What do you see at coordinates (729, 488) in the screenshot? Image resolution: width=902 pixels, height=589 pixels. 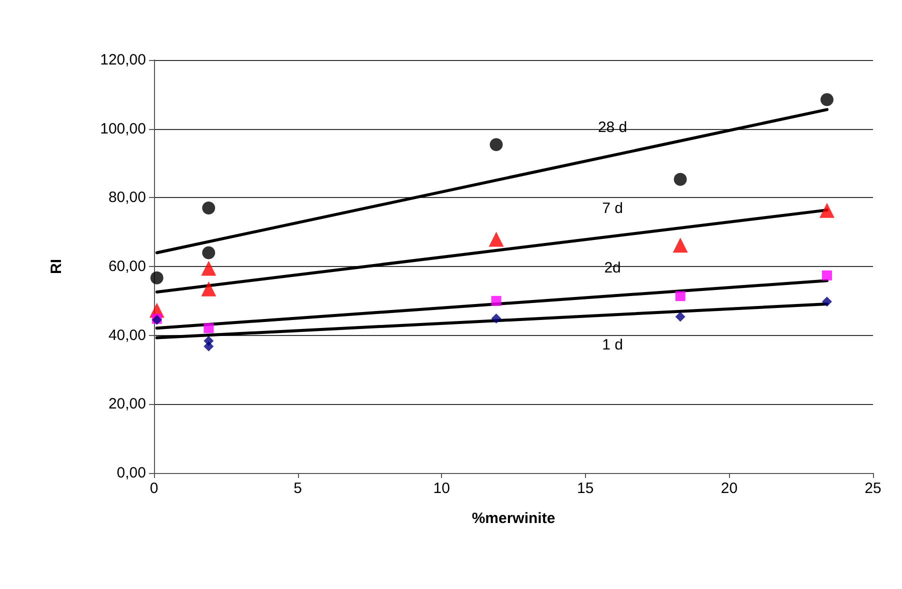 I see `x-tick-label: 20` at bounding box center [729, 488].